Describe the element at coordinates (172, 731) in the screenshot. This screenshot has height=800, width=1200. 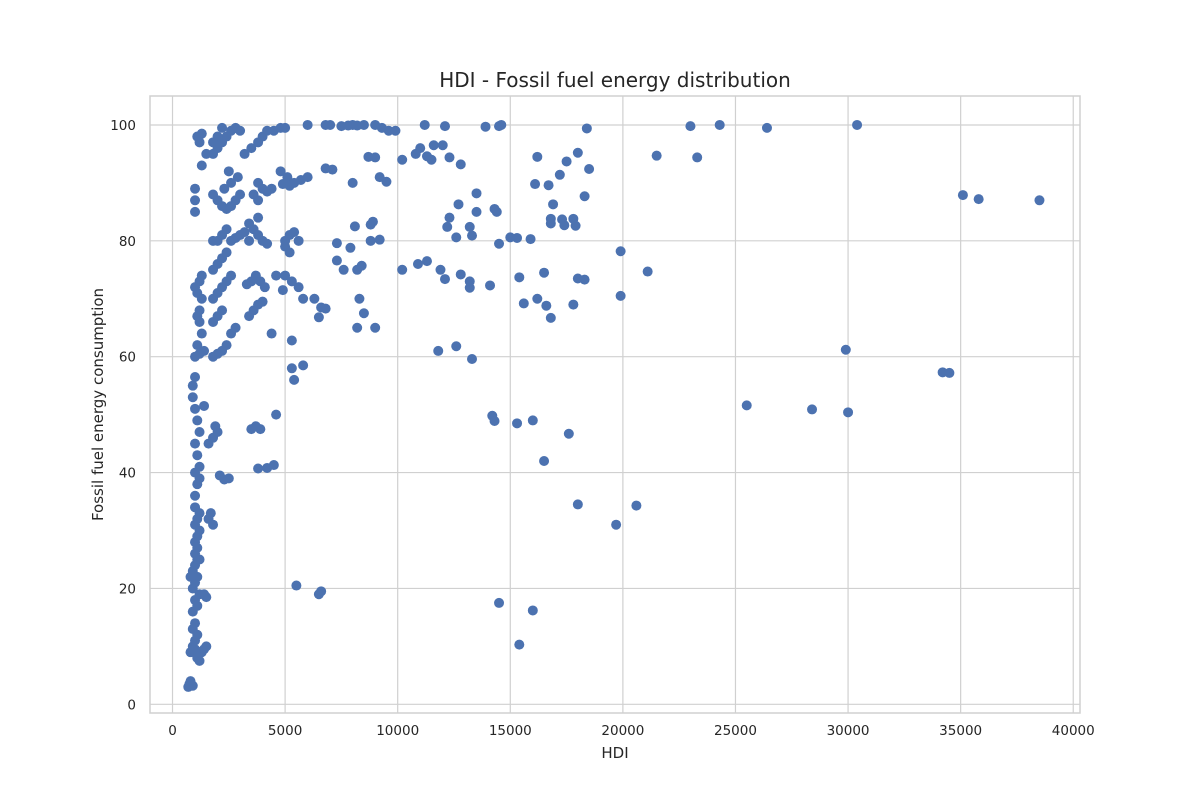
I see `x-tick-label: 0` at that location.